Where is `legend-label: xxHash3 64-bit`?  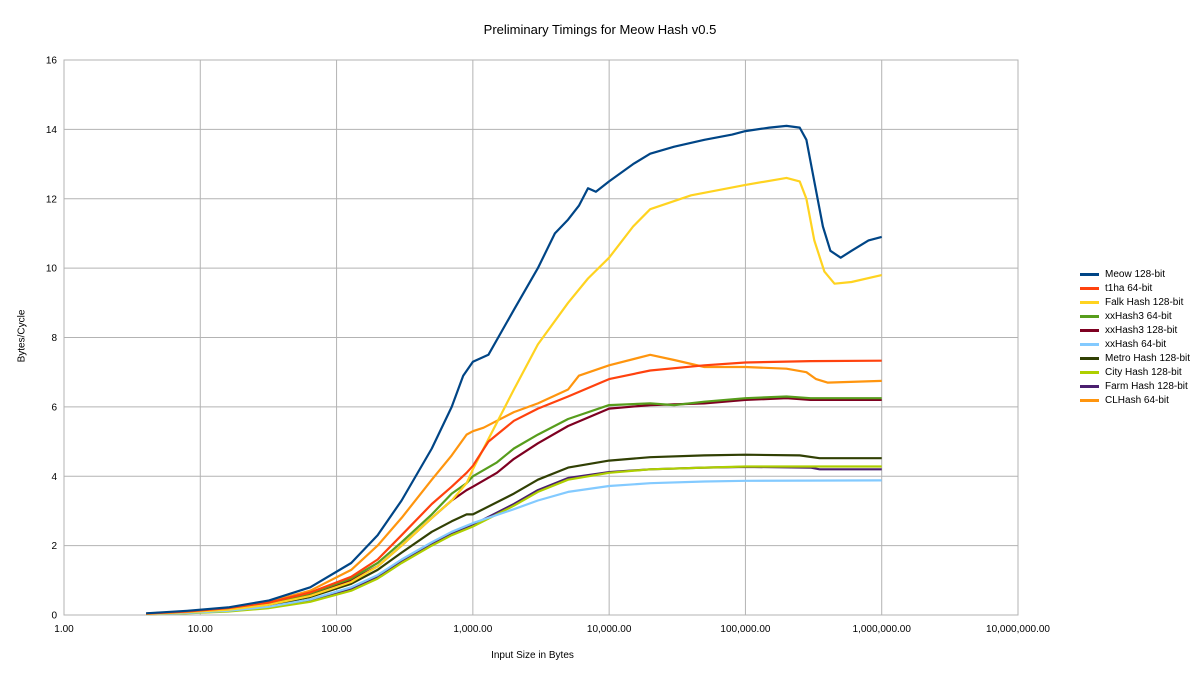 legend-label: xxHash3 64-bit is located at coordinates (1138, 316).